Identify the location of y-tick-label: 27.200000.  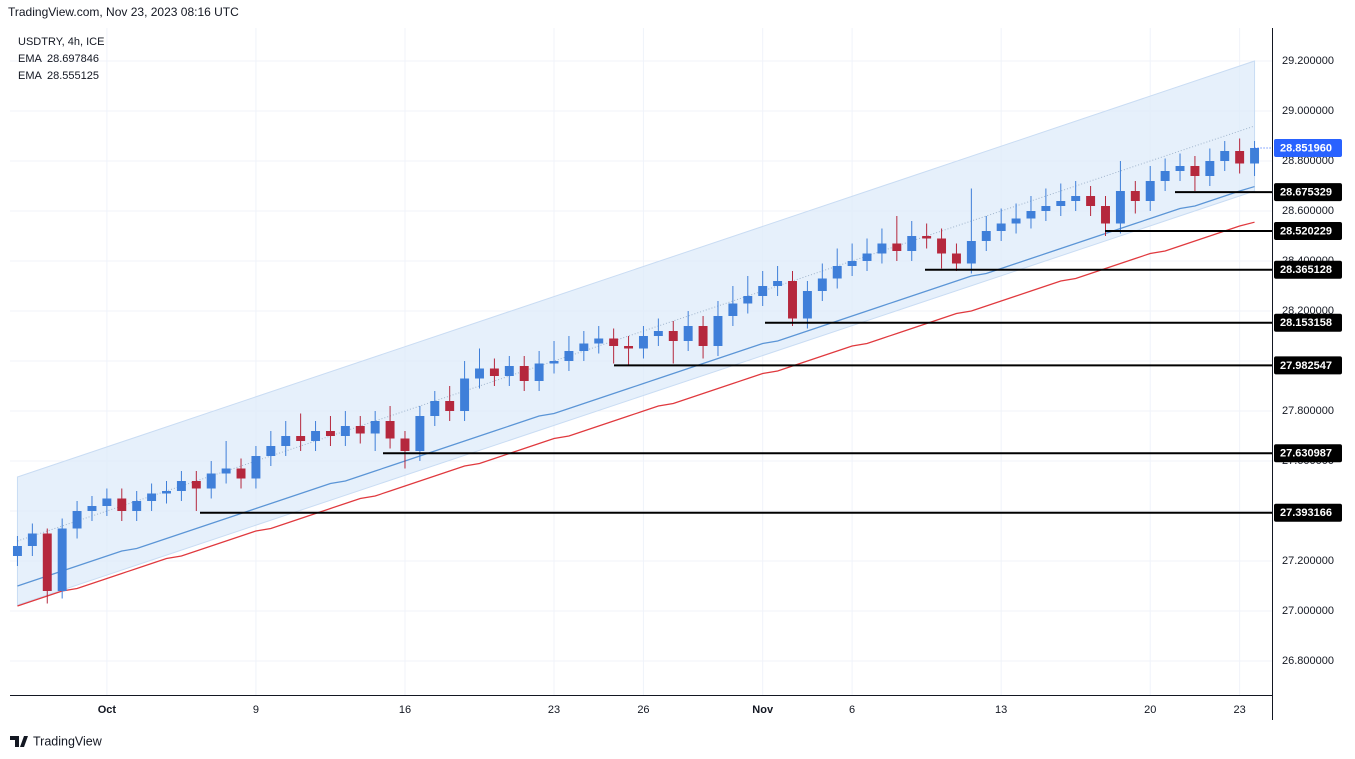
(1308, 561).